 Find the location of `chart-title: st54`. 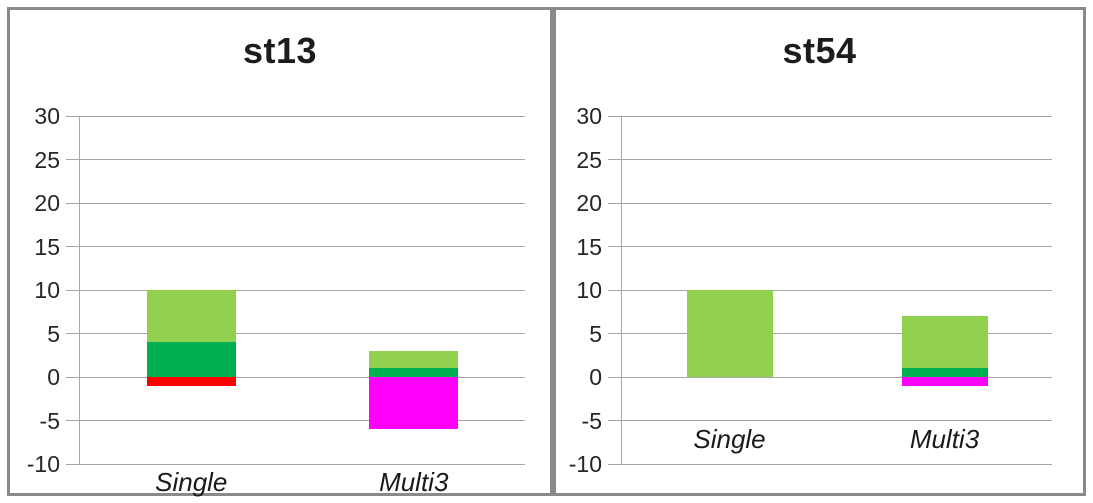

chart-title: st54 is located at coordinates (819, 50).